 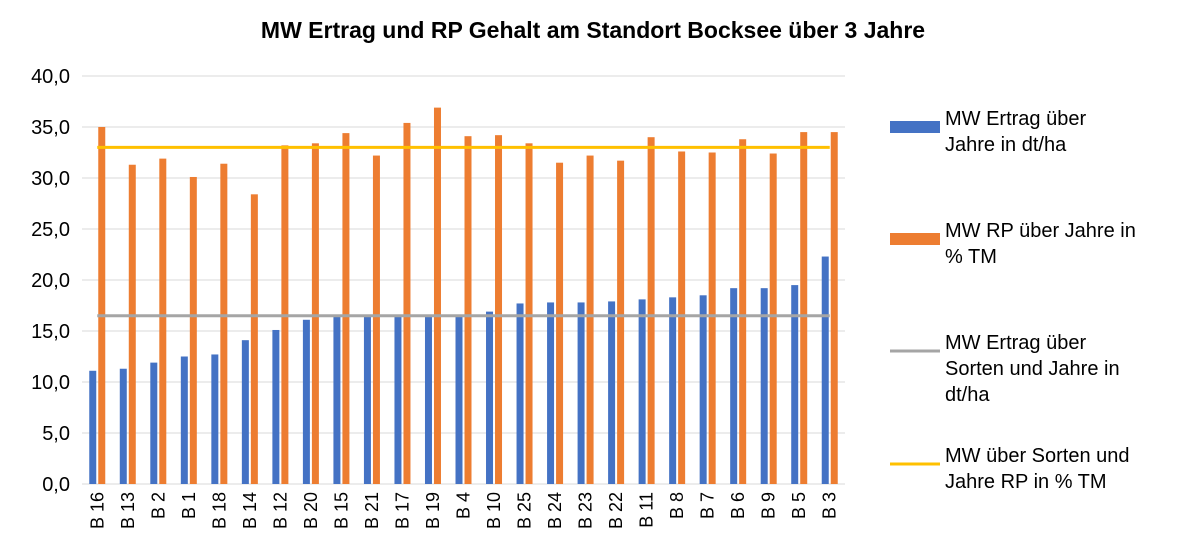 What do you see at coordinates (677, 505) in the screenshot?
I see `x-tick-label: B 8` at bounding box center [677, 505].